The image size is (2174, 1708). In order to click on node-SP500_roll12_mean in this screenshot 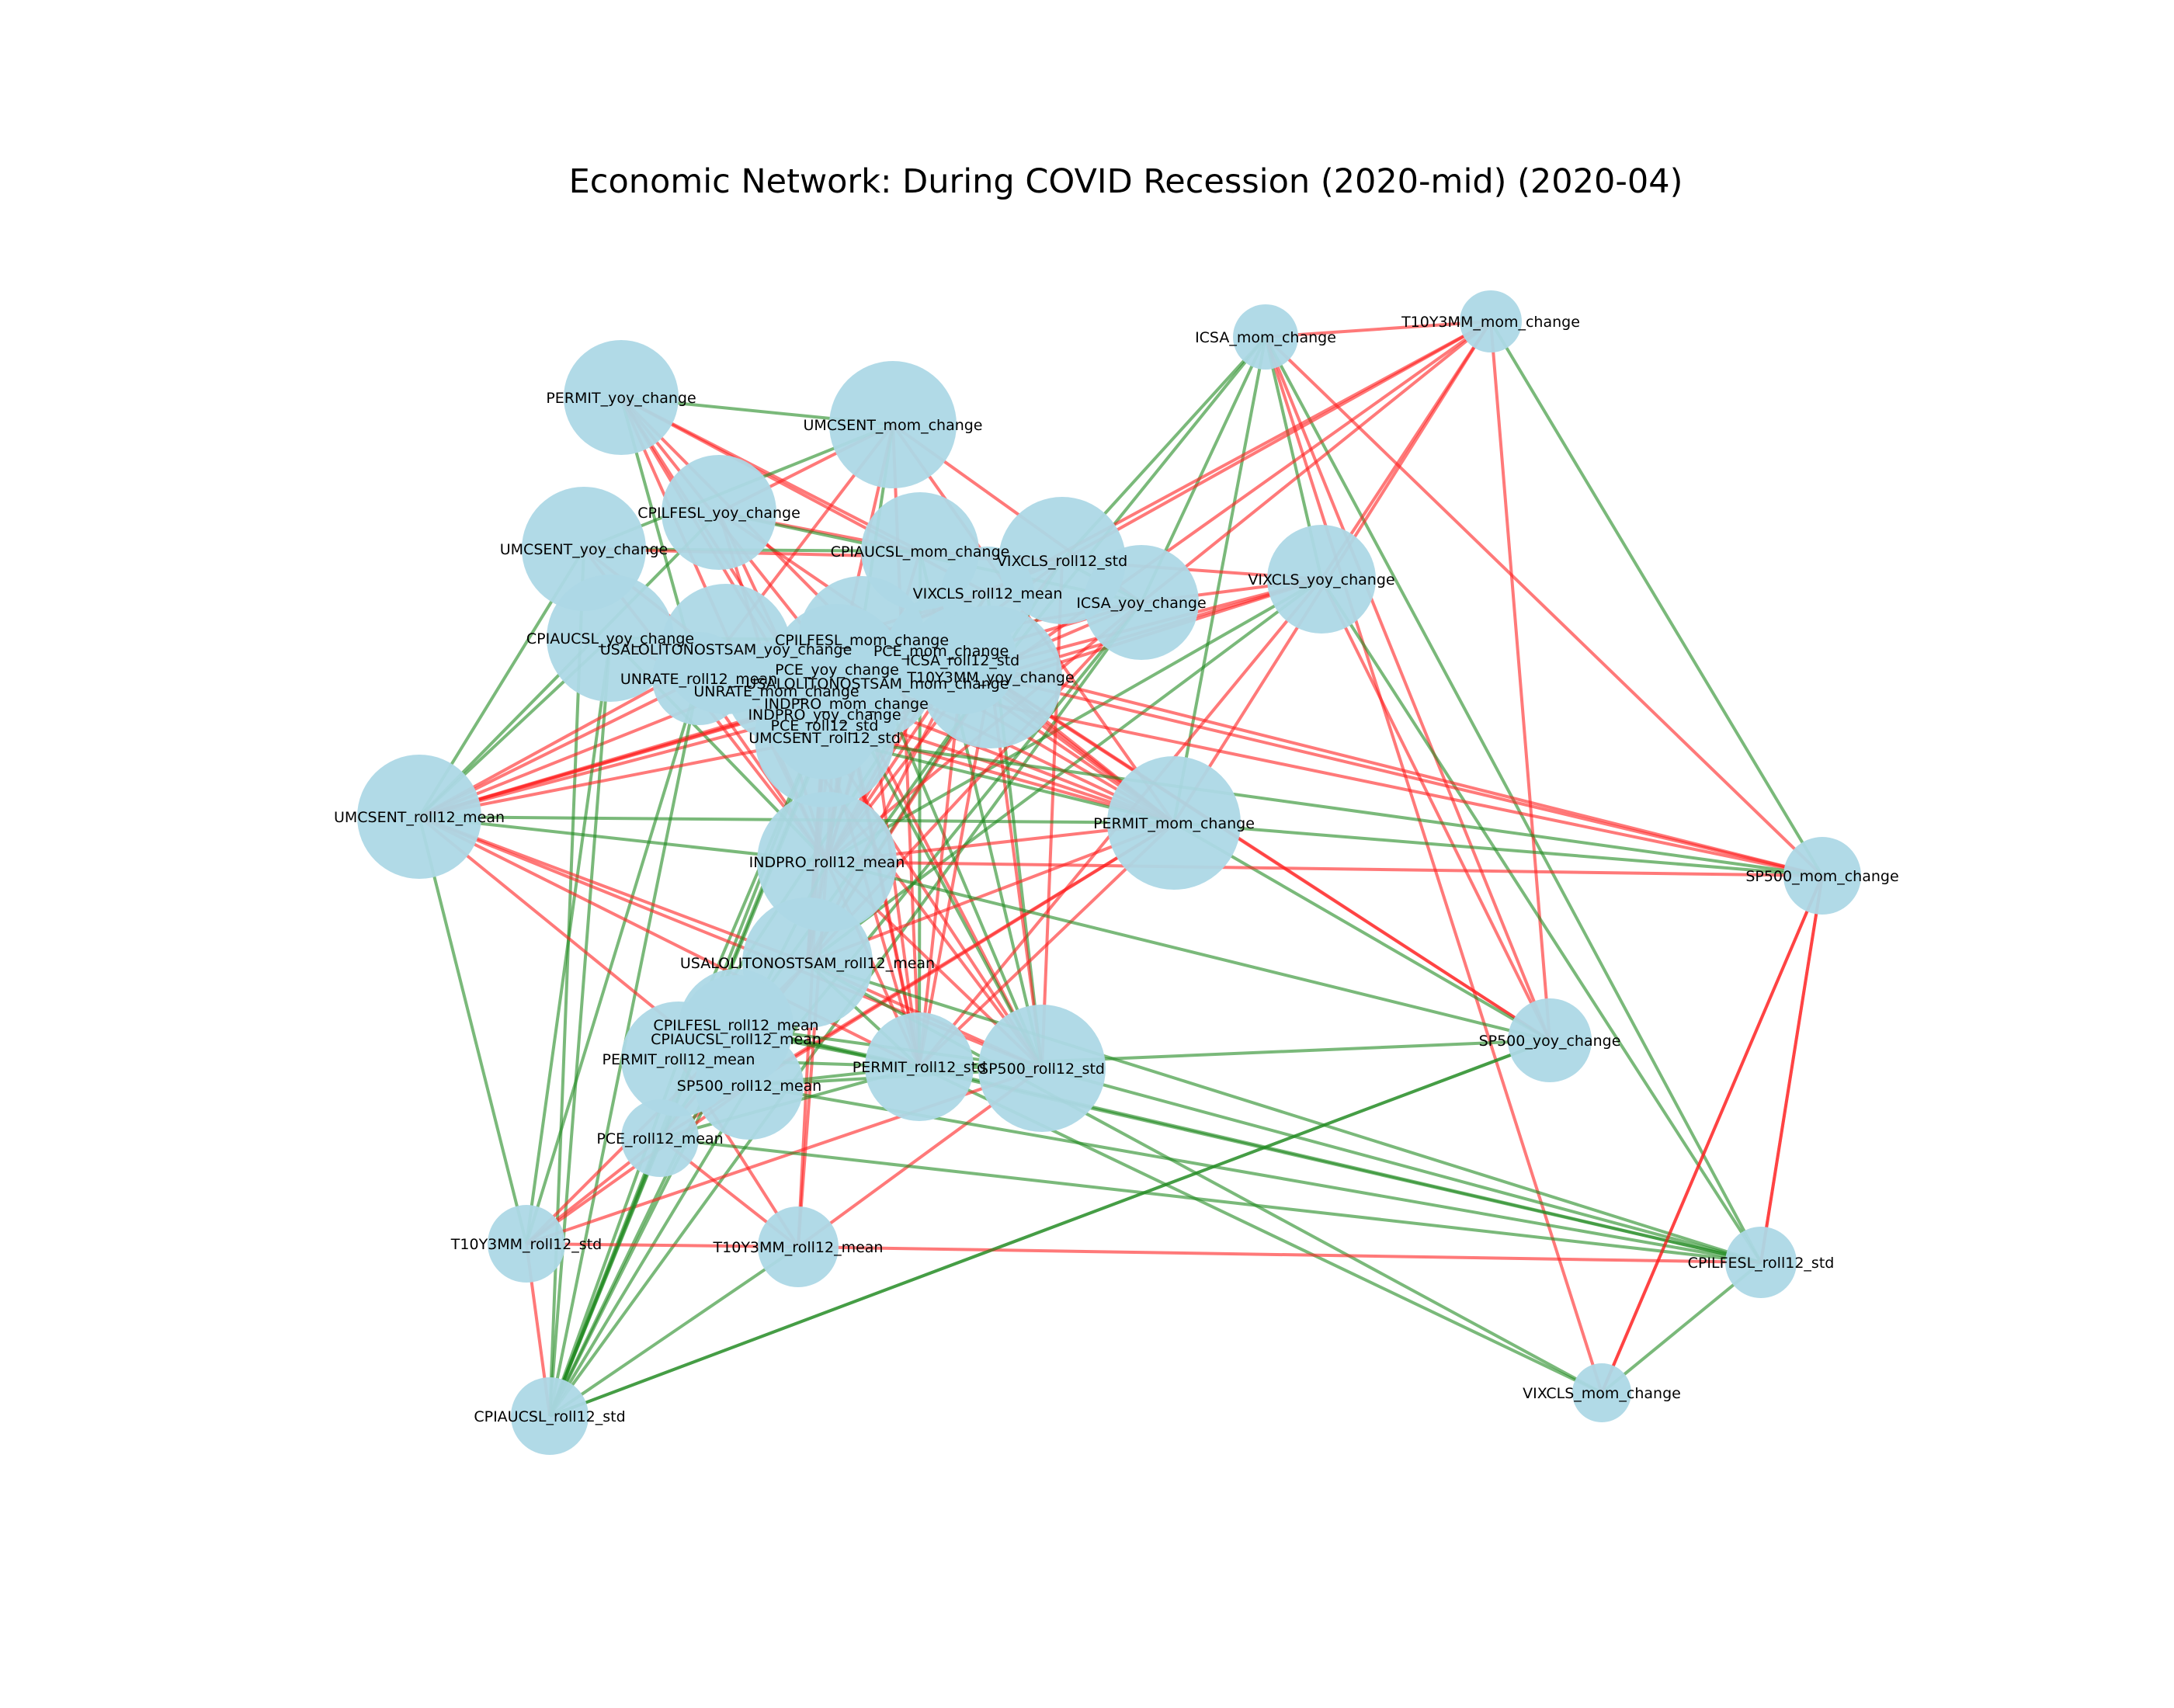, I will do `click(750, 1085)`.